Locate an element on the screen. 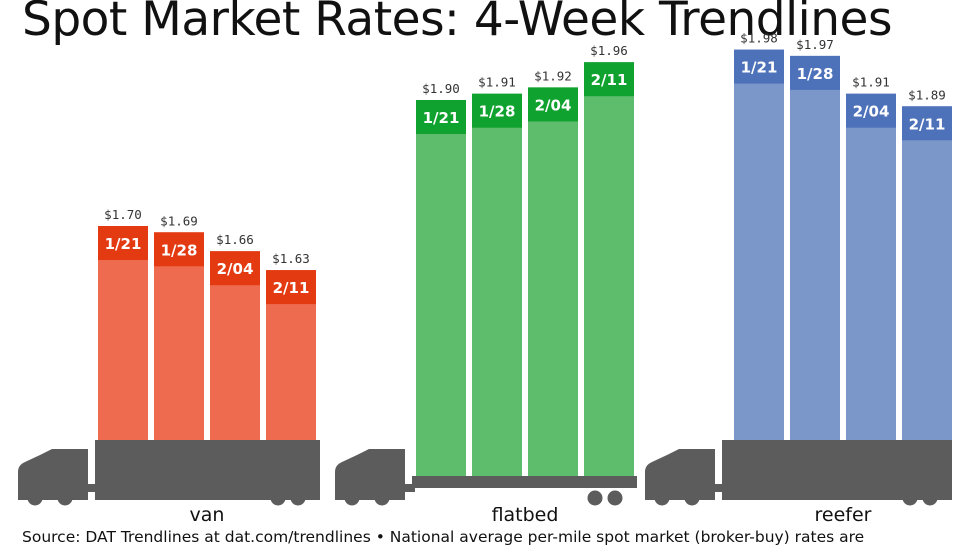  chart-title: Spot Market Rates: 4-Week Trendlines is located at coordinates (457, 23).